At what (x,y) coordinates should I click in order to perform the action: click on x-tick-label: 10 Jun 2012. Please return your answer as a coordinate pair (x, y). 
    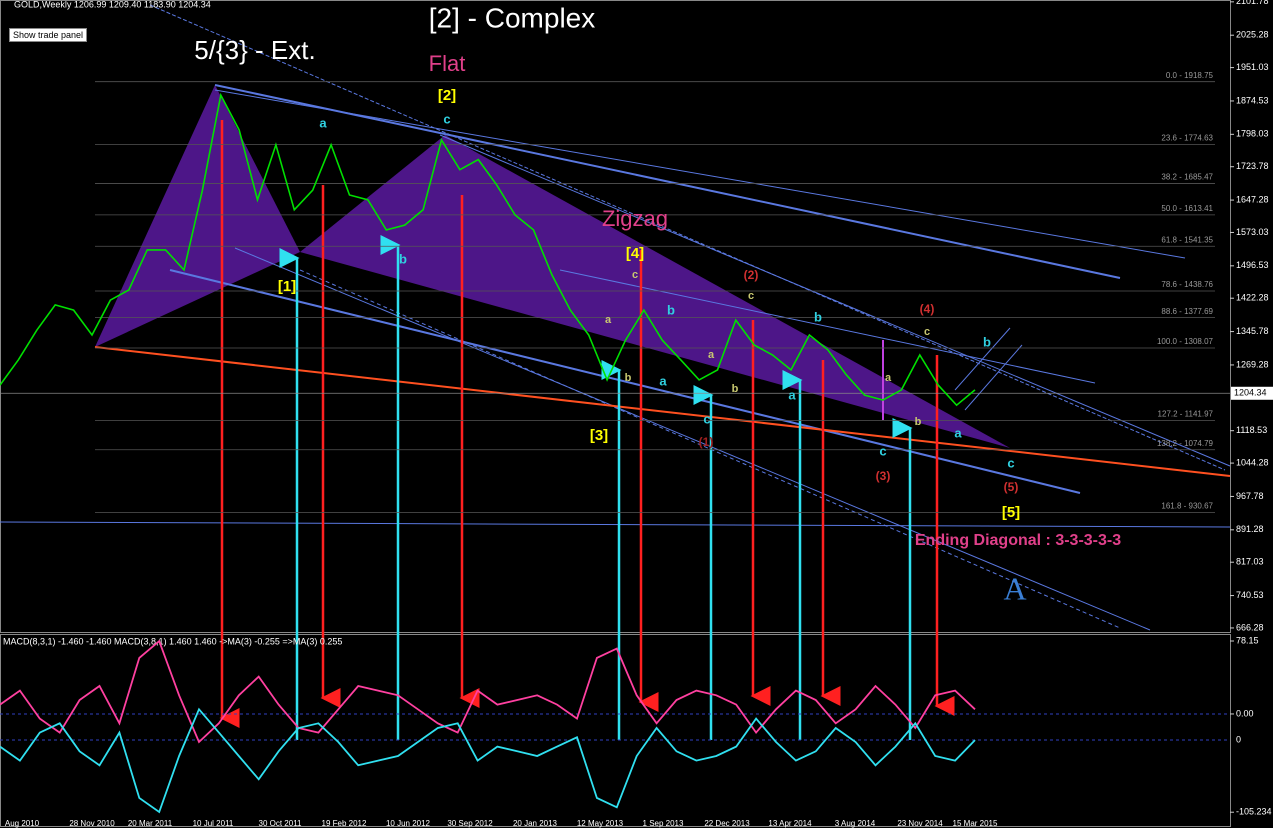
    Looking at the image, I should click on (408, 823).